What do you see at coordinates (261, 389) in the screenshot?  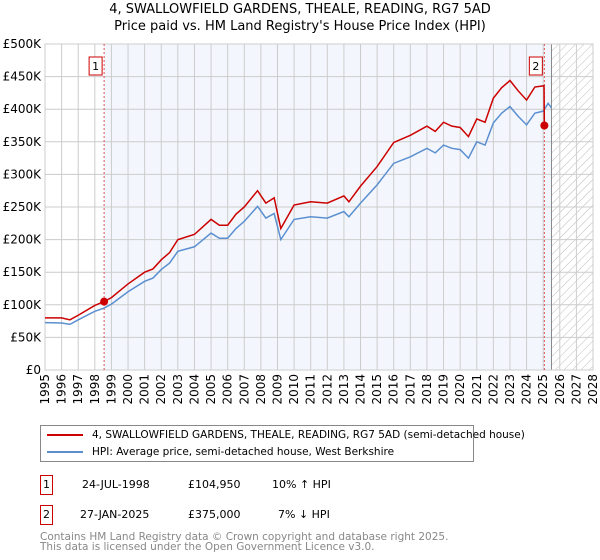 I see `x-tick-label: 2008` at bounding box center [261, 389].